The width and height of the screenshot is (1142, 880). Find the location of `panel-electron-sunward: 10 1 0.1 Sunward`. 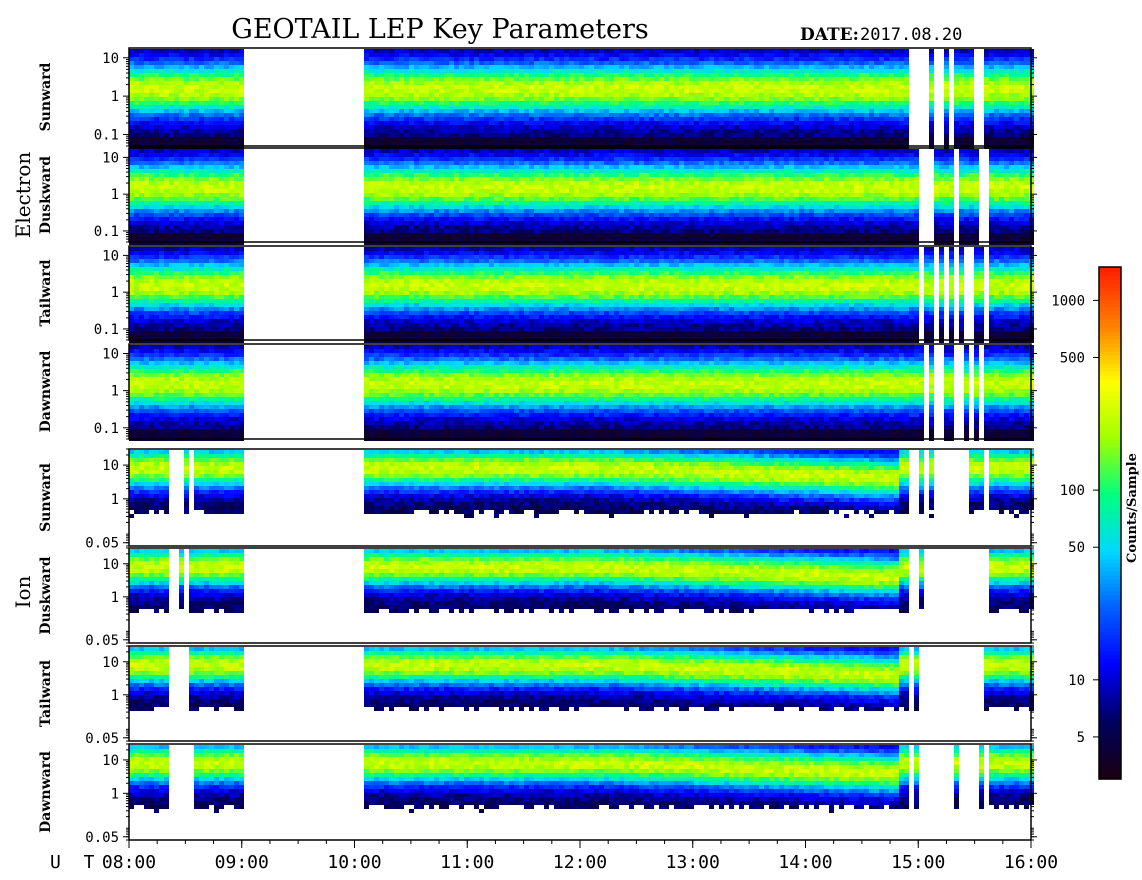

panel-electron-sunward: 10 1 0.1 Sunward is located at coordinates (537, 98).